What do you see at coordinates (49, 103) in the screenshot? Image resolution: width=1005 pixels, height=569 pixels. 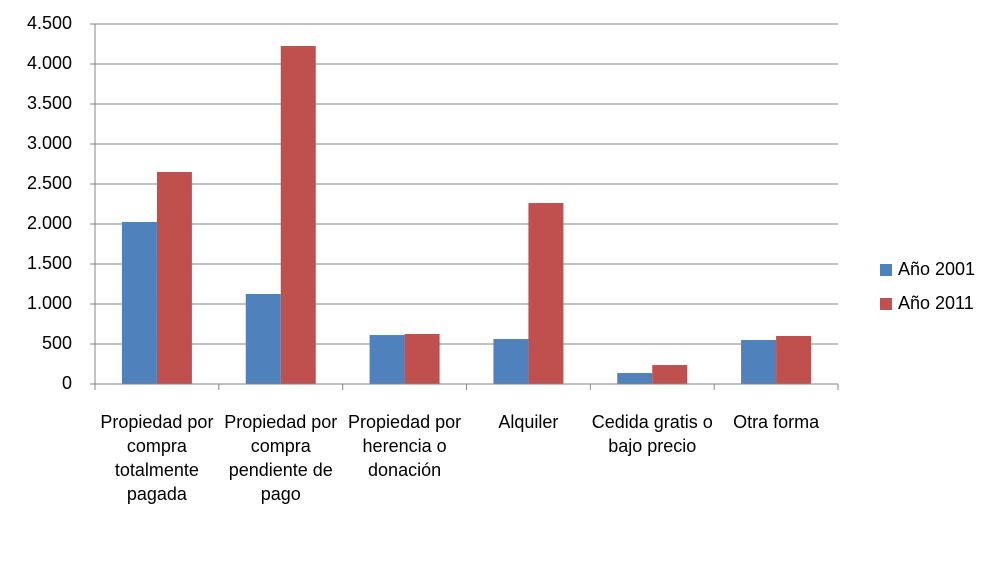 I see `y-tick-label: 3.500` at bounding box center [49, 103].